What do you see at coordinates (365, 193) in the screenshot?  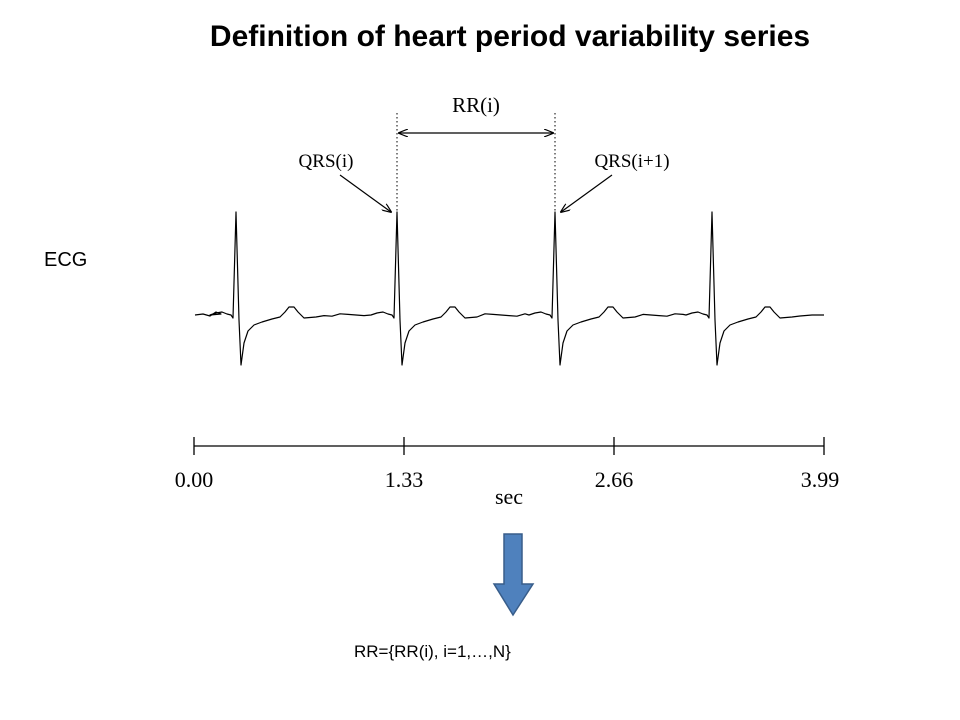 I see `qrs-left-pointer-arrow` at bounding box center [365, 193].